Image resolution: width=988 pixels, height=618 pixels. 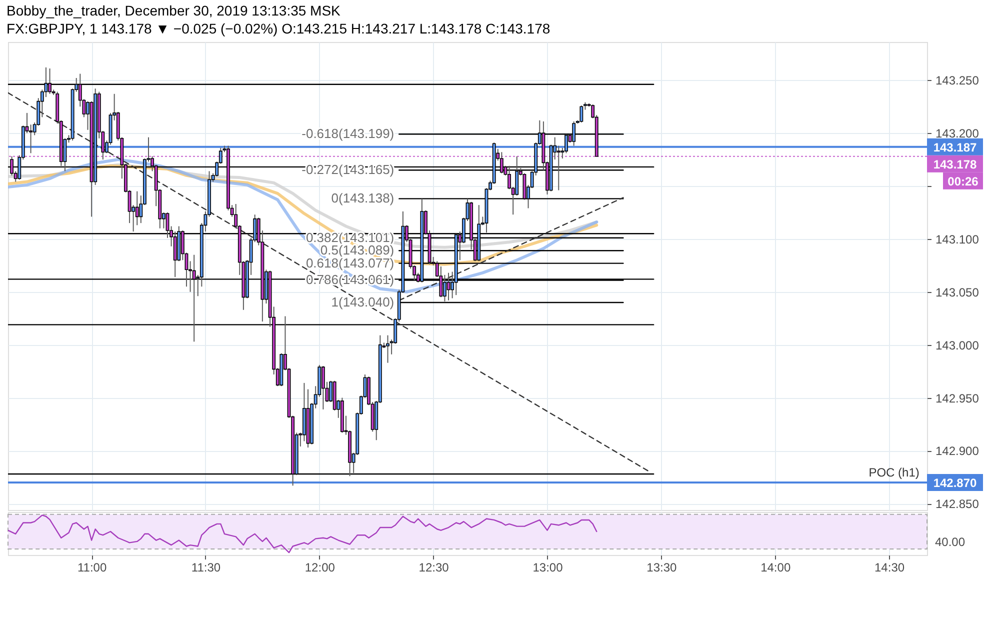 What do you see at coordinates (963, 181) in the screenshot?
I see `text: 00:26` at bounding box center [963, 181].